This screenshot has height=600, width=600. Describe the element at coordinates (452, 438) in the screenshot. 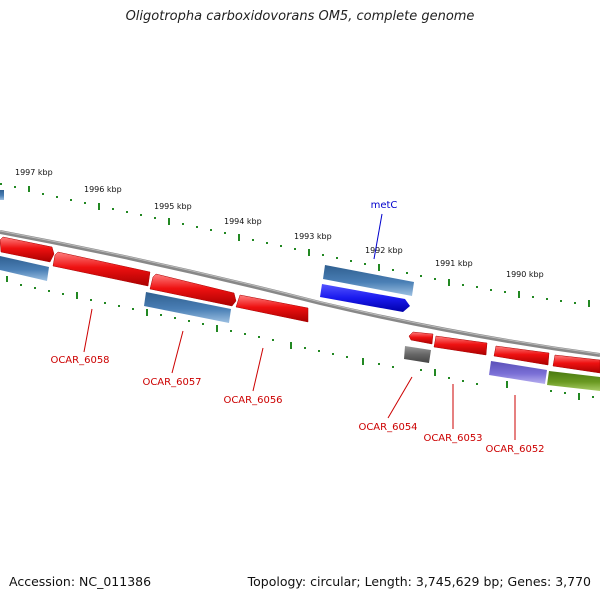

I see `gene-label-ocar-6053: OCAR_6053` at that location.